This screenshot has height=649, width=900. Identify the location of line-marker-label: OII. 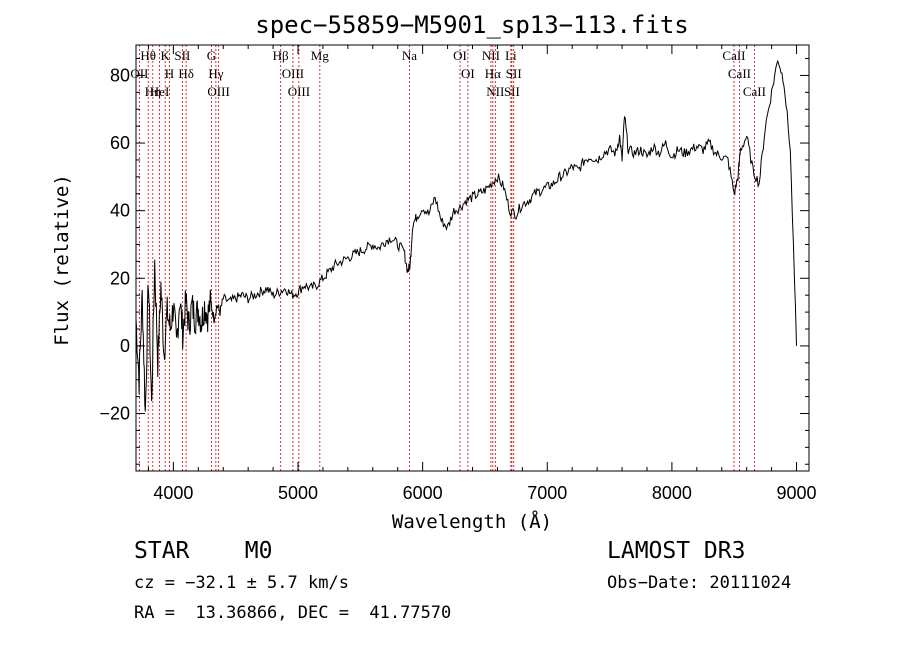
(139, 73).